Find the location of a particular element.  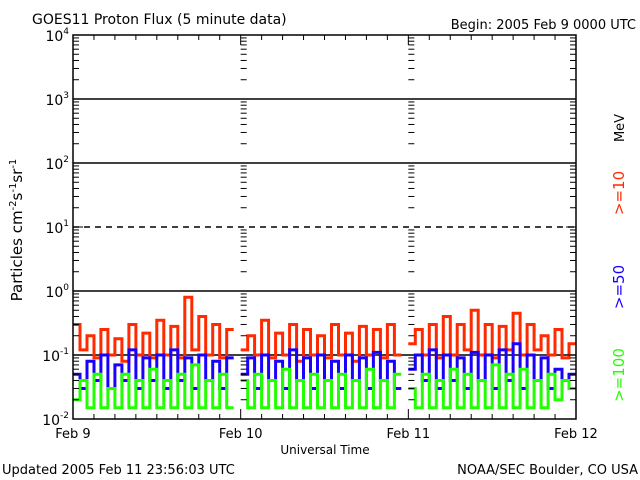

y-tick-label: 10⁻¹ is located at coordinates (55, 356).